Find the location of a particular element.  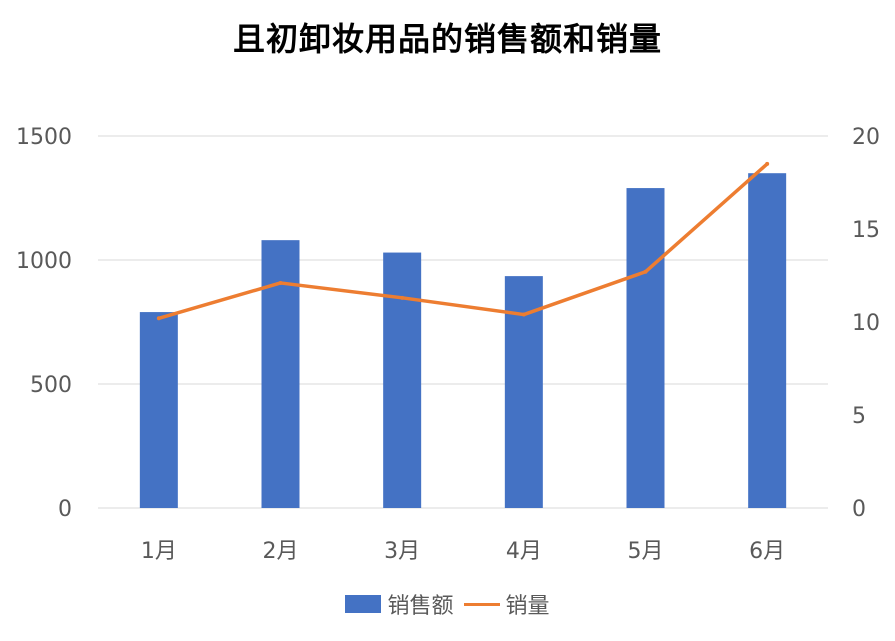

y-left-tick-label: 1500 is located at coordinates (44, 137).